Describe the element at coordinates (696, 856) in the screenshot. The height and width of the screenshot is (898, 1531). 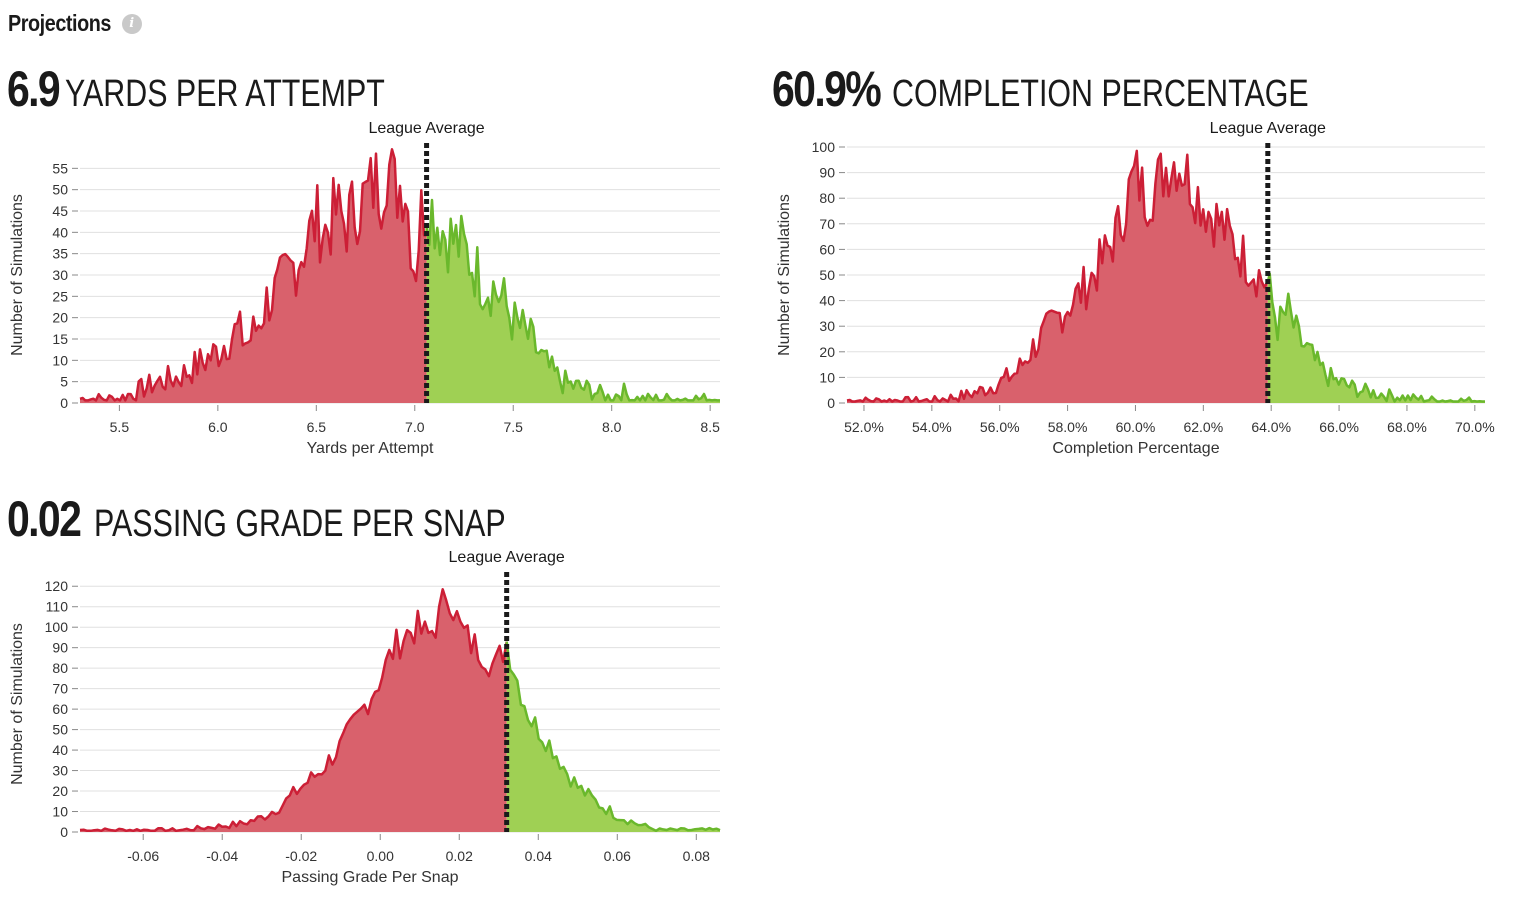
I see `x-tick-label: 0.08` at that location.